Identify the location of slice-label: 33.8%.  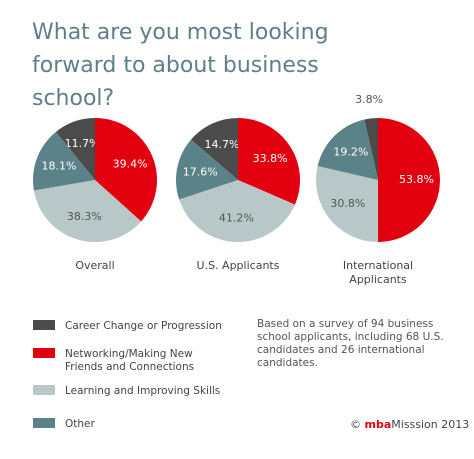
(270, 158).